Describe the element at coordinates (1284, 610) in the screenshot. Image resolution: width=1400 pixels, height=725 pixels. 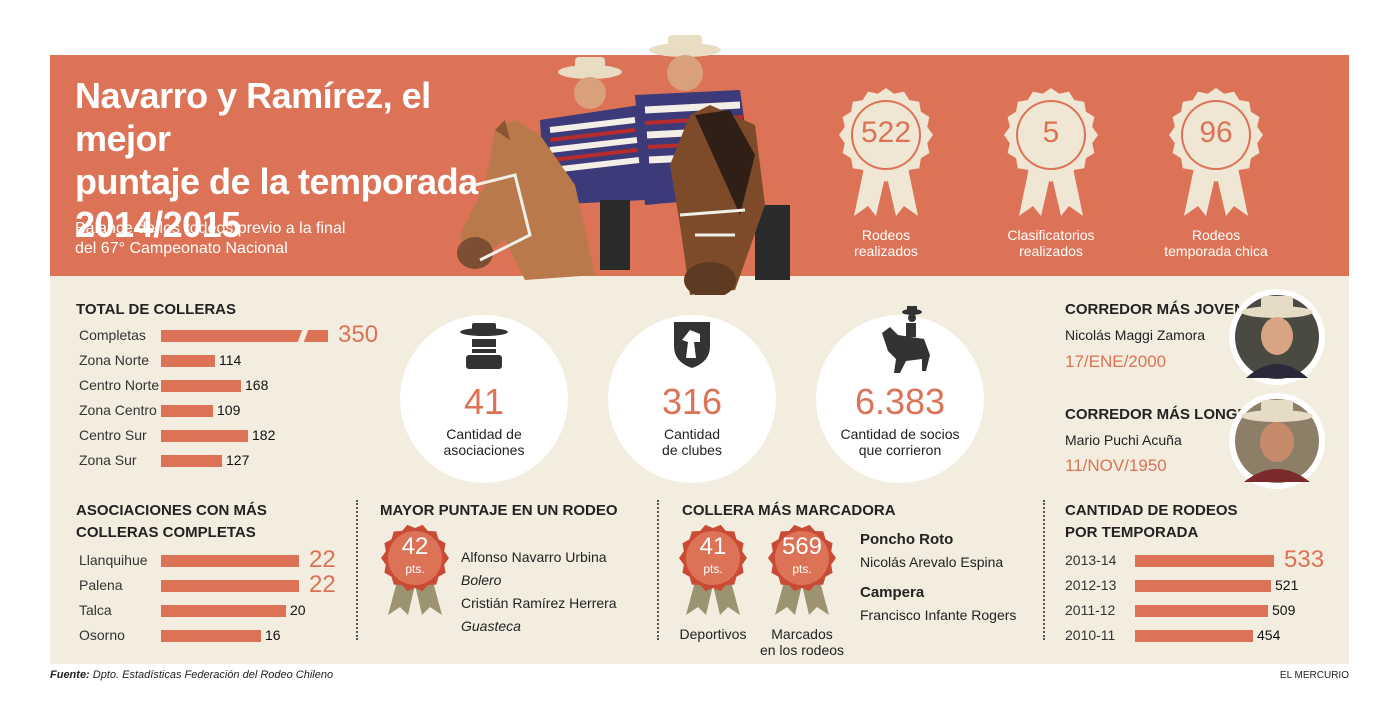
I see `bar-value-label: 509` at that location.